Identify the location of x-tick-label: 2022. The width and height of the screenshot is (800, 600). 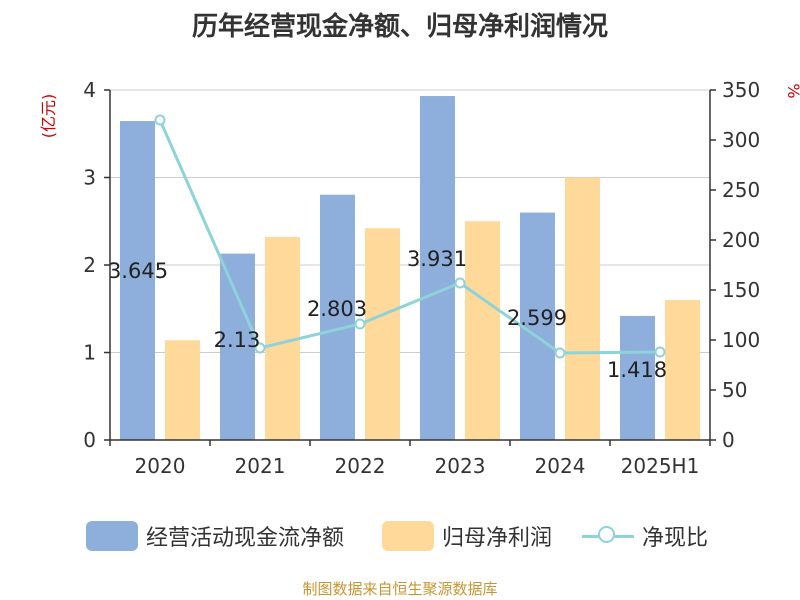
(360, 466).